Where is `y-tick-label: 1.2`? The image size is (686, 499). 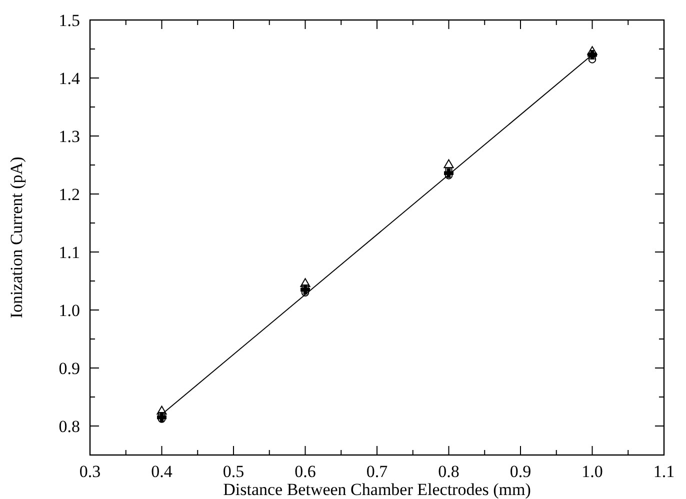
y-tick-label: 1.2 is located at coordinates (69, 194).